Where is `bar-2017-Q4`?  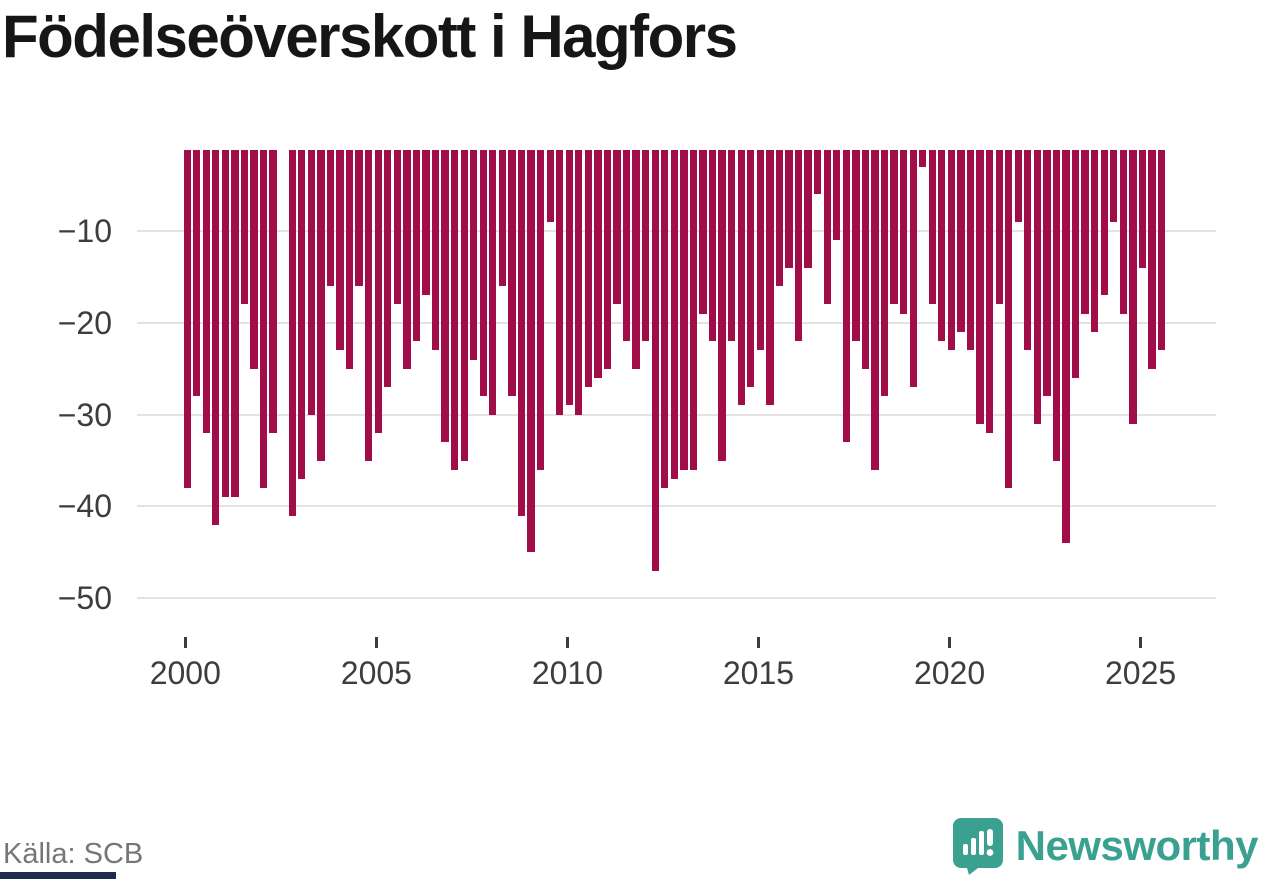 bar-2017-Q4 is located at coordinates (865, 259).